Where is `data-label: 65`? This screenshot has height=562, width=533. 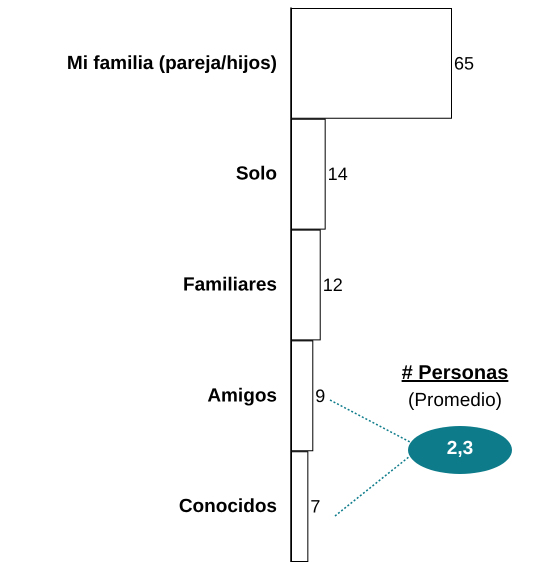
data-label: 65 is located at coordinates (464, 63).